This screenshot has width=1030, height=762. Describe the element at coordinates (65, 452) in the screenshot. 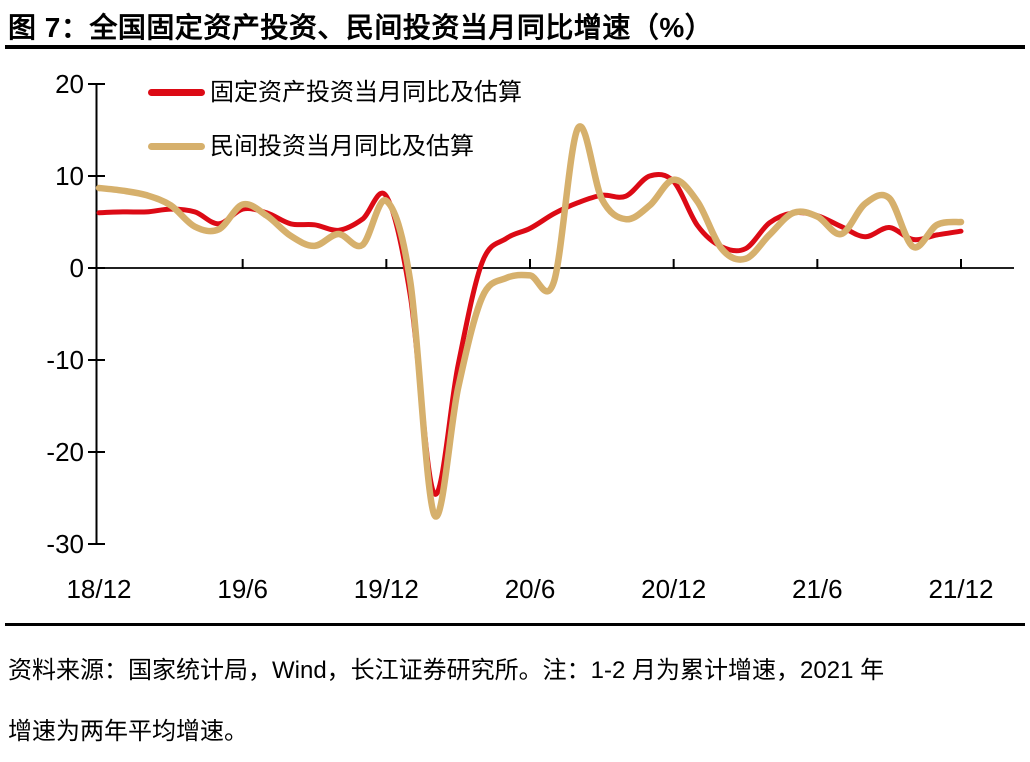

I see `y-axis-label: -20` at that location.